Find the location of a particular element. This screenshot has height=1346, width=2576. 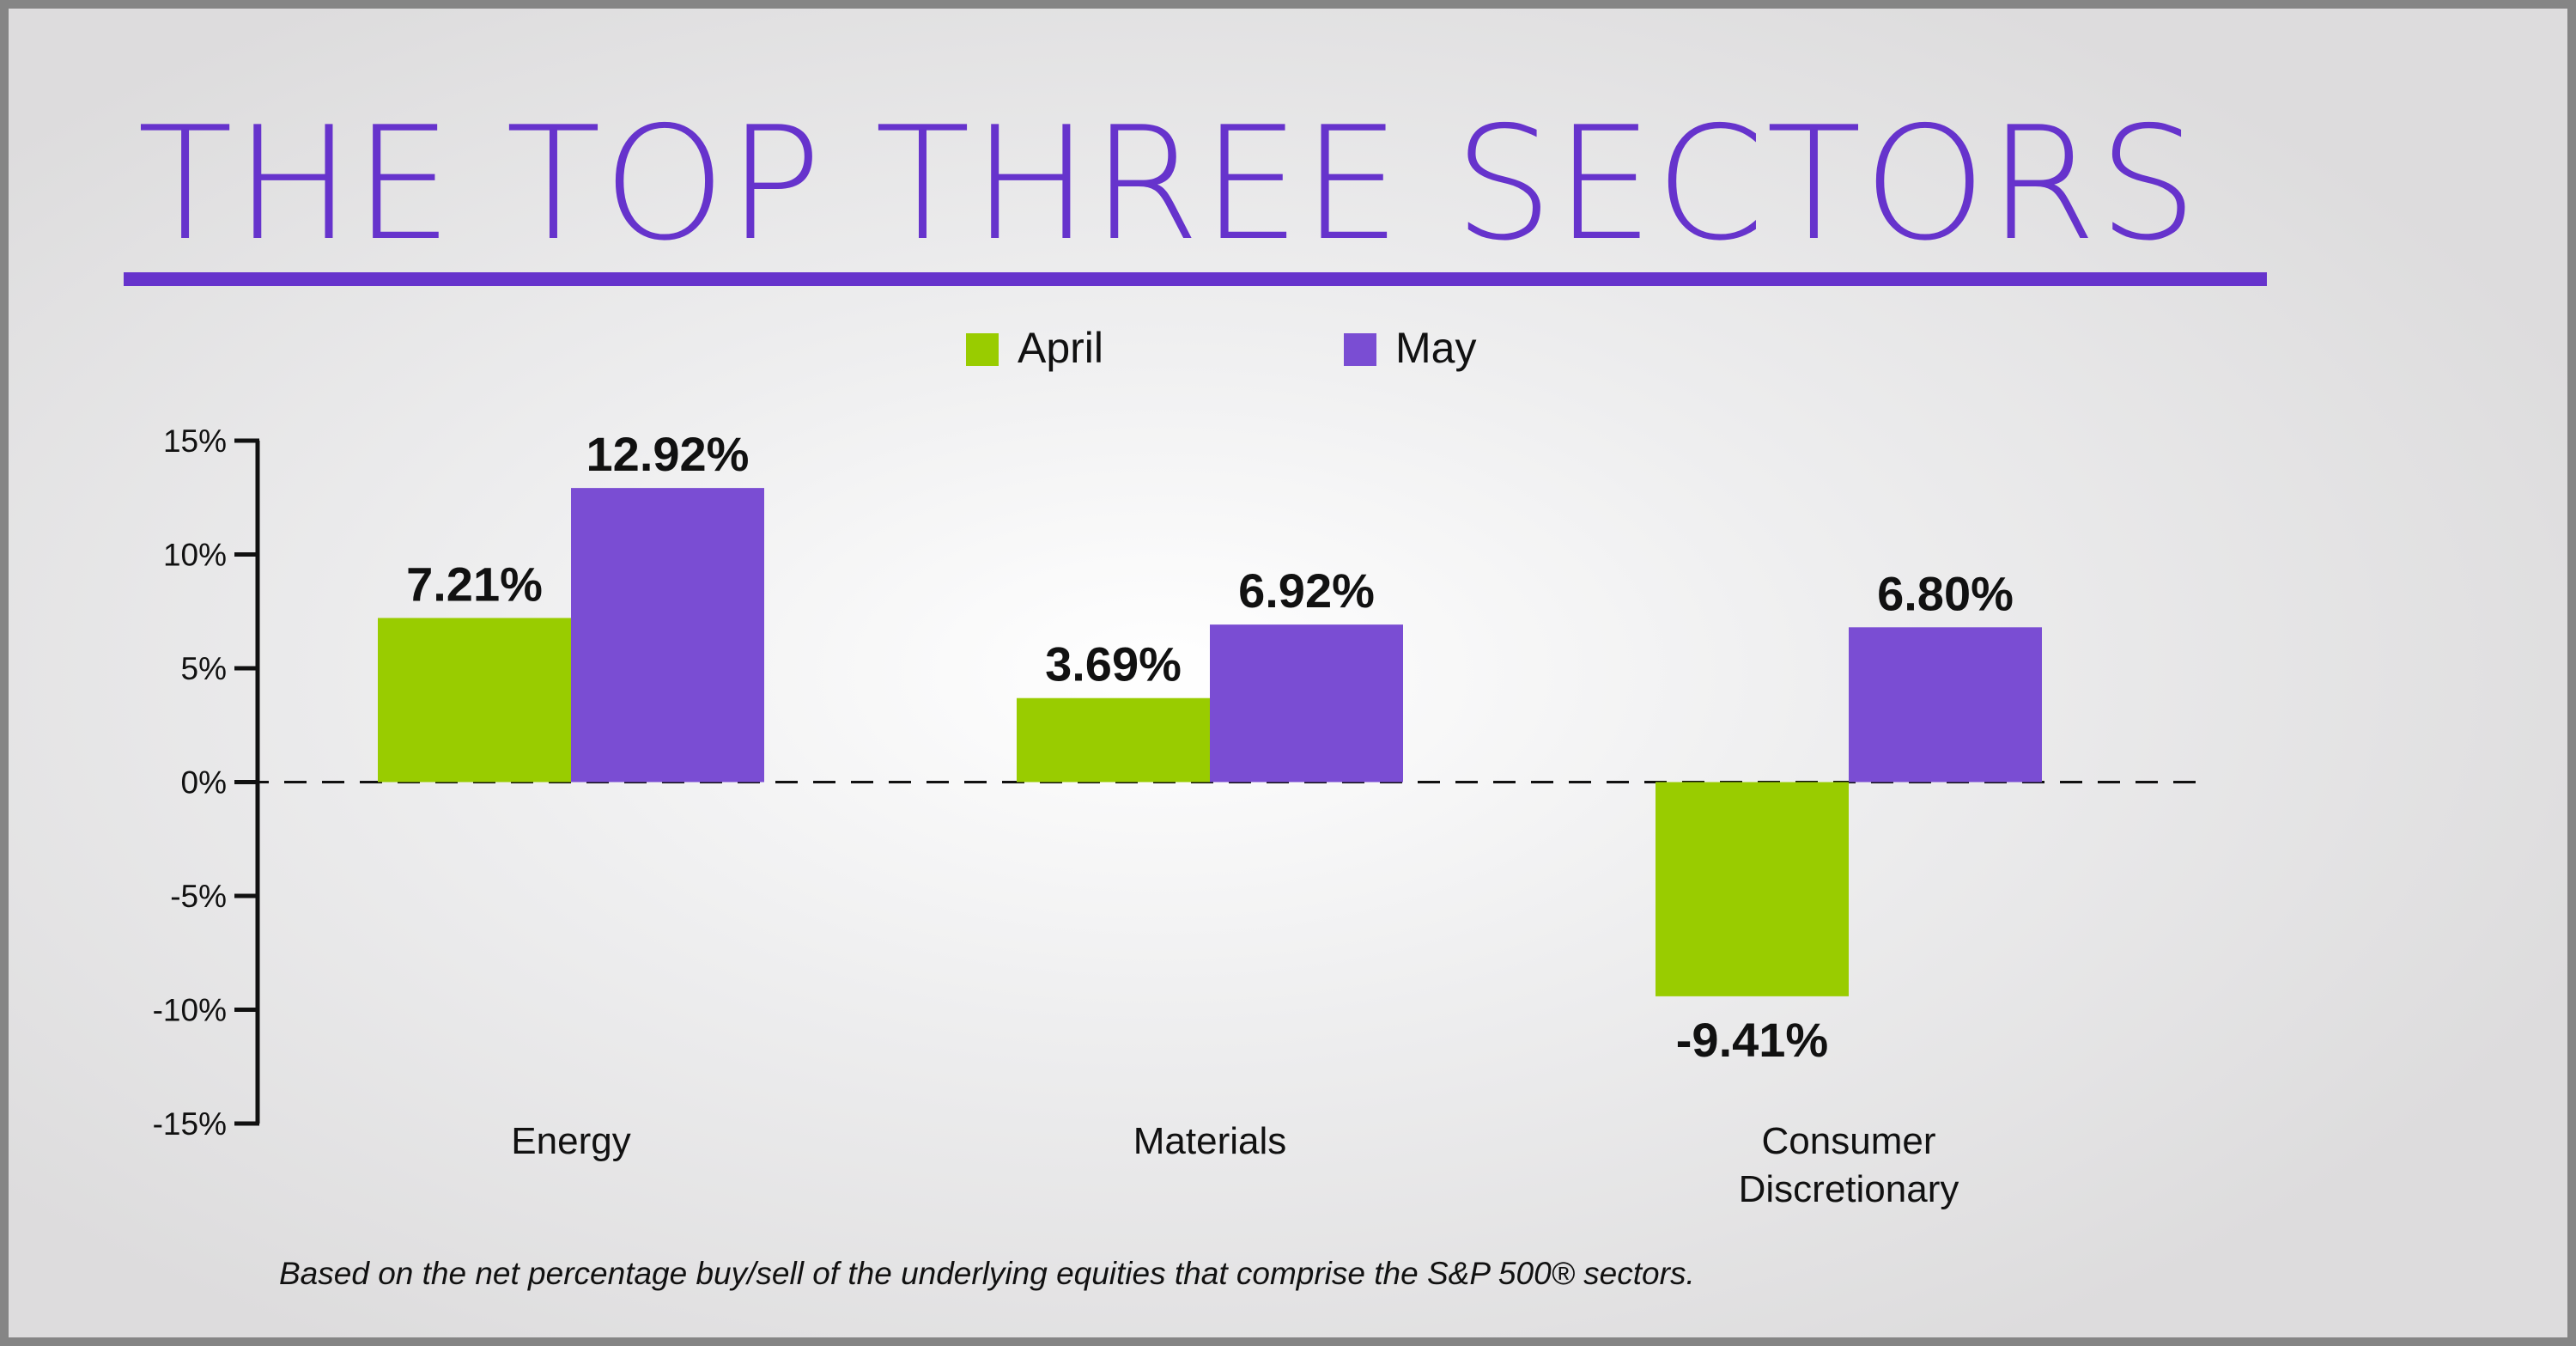

title-underline is located at coordinates (1195, 279).